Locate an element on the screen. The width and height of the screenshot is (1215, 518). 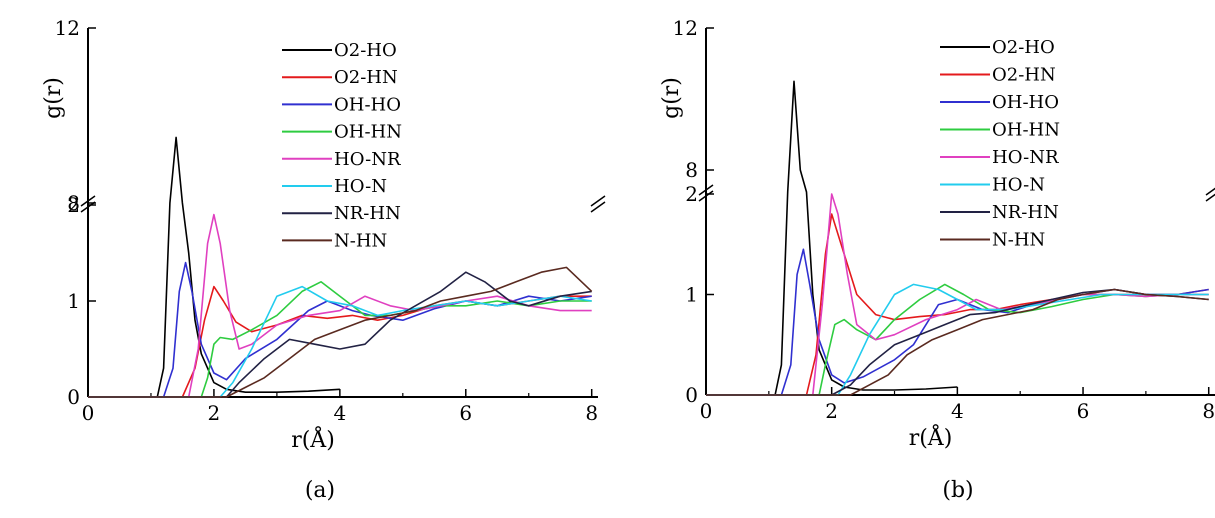
series-line-ho-nr is located at coordinates (340, 305).